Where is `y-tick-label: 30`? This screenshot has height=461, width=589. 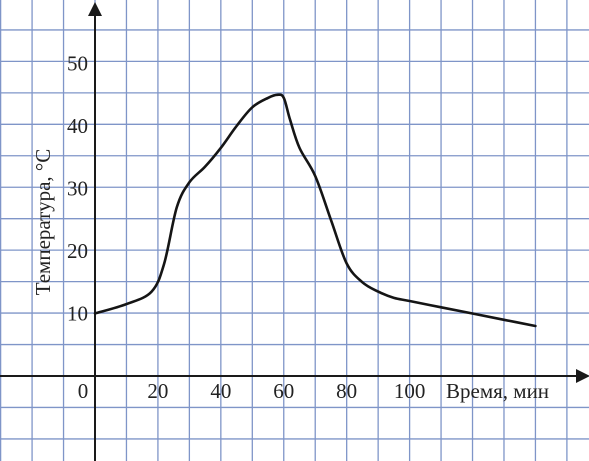 y-tick-label: 30 is located at coordinates (77, 189).